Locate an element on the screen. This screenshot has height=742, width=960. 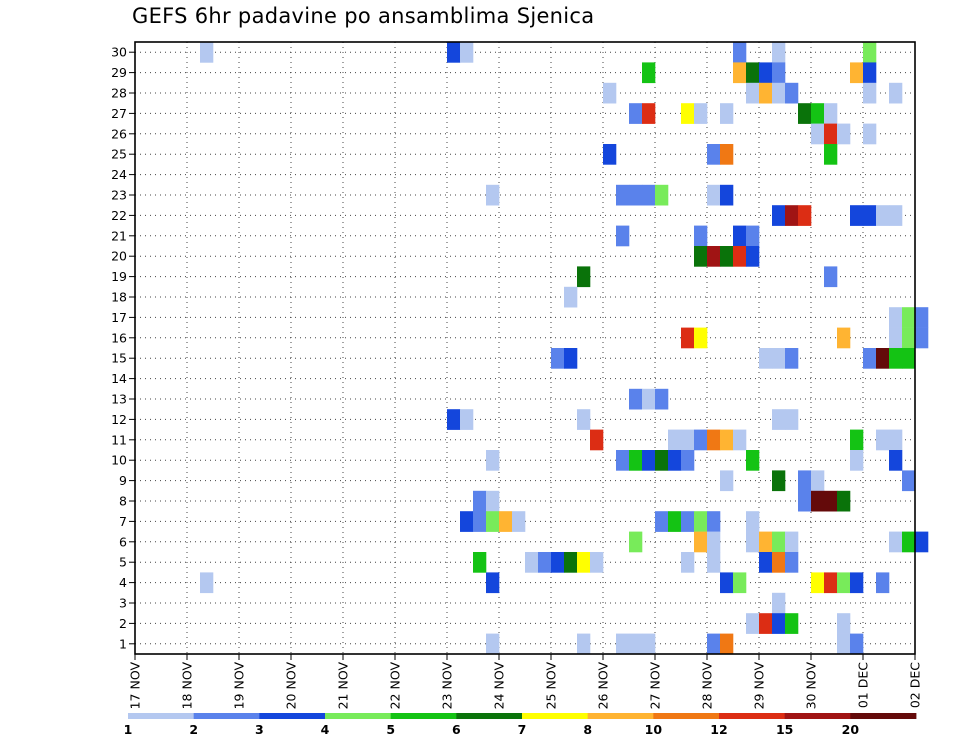
x-tick-label: 02 DEC is located at coordinates (915, 685).